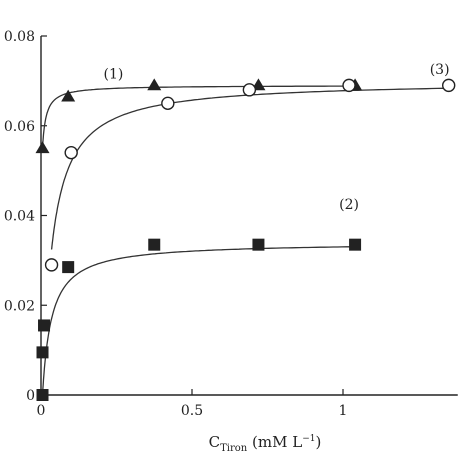  Describe the element at coordinates (19, 217) in the screenshot. I see `y-tick-label-2: 0.04` at that location.